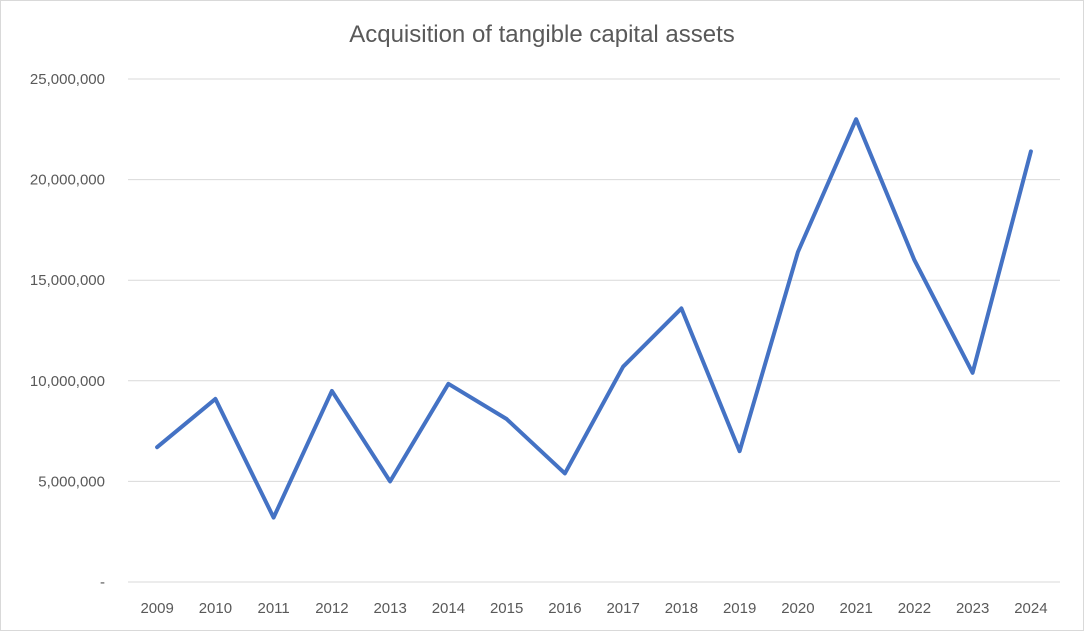 Image resolution: width=1084 pixels, height=631 pixels. What do you see at coordinates (855, 608) in the screenshot?
I see `x-tick-label: 2021` at bounding box center [855, 608].